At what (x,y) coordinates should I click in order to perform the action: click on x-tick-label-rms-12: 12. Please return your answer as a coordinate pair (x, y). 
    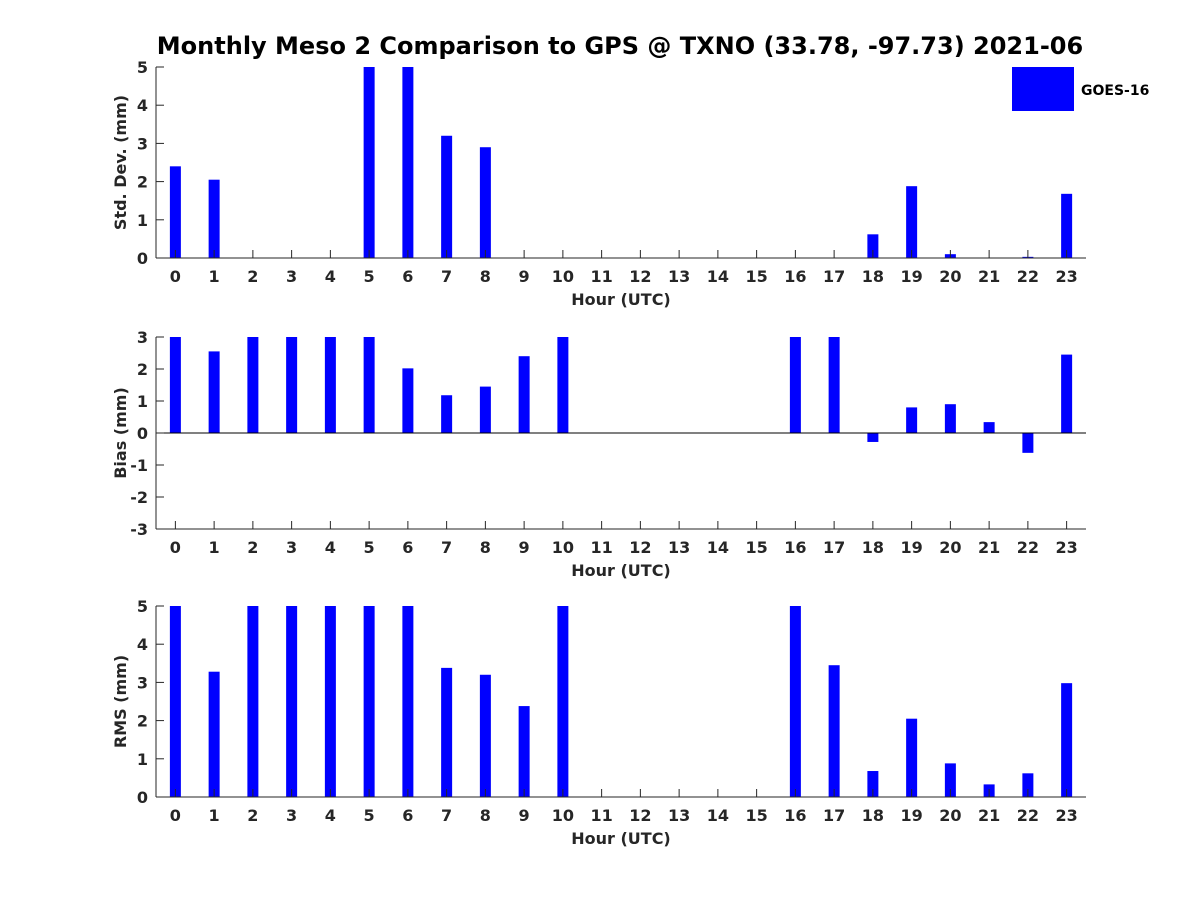
    Looking at the image, I should click on (640, 815).